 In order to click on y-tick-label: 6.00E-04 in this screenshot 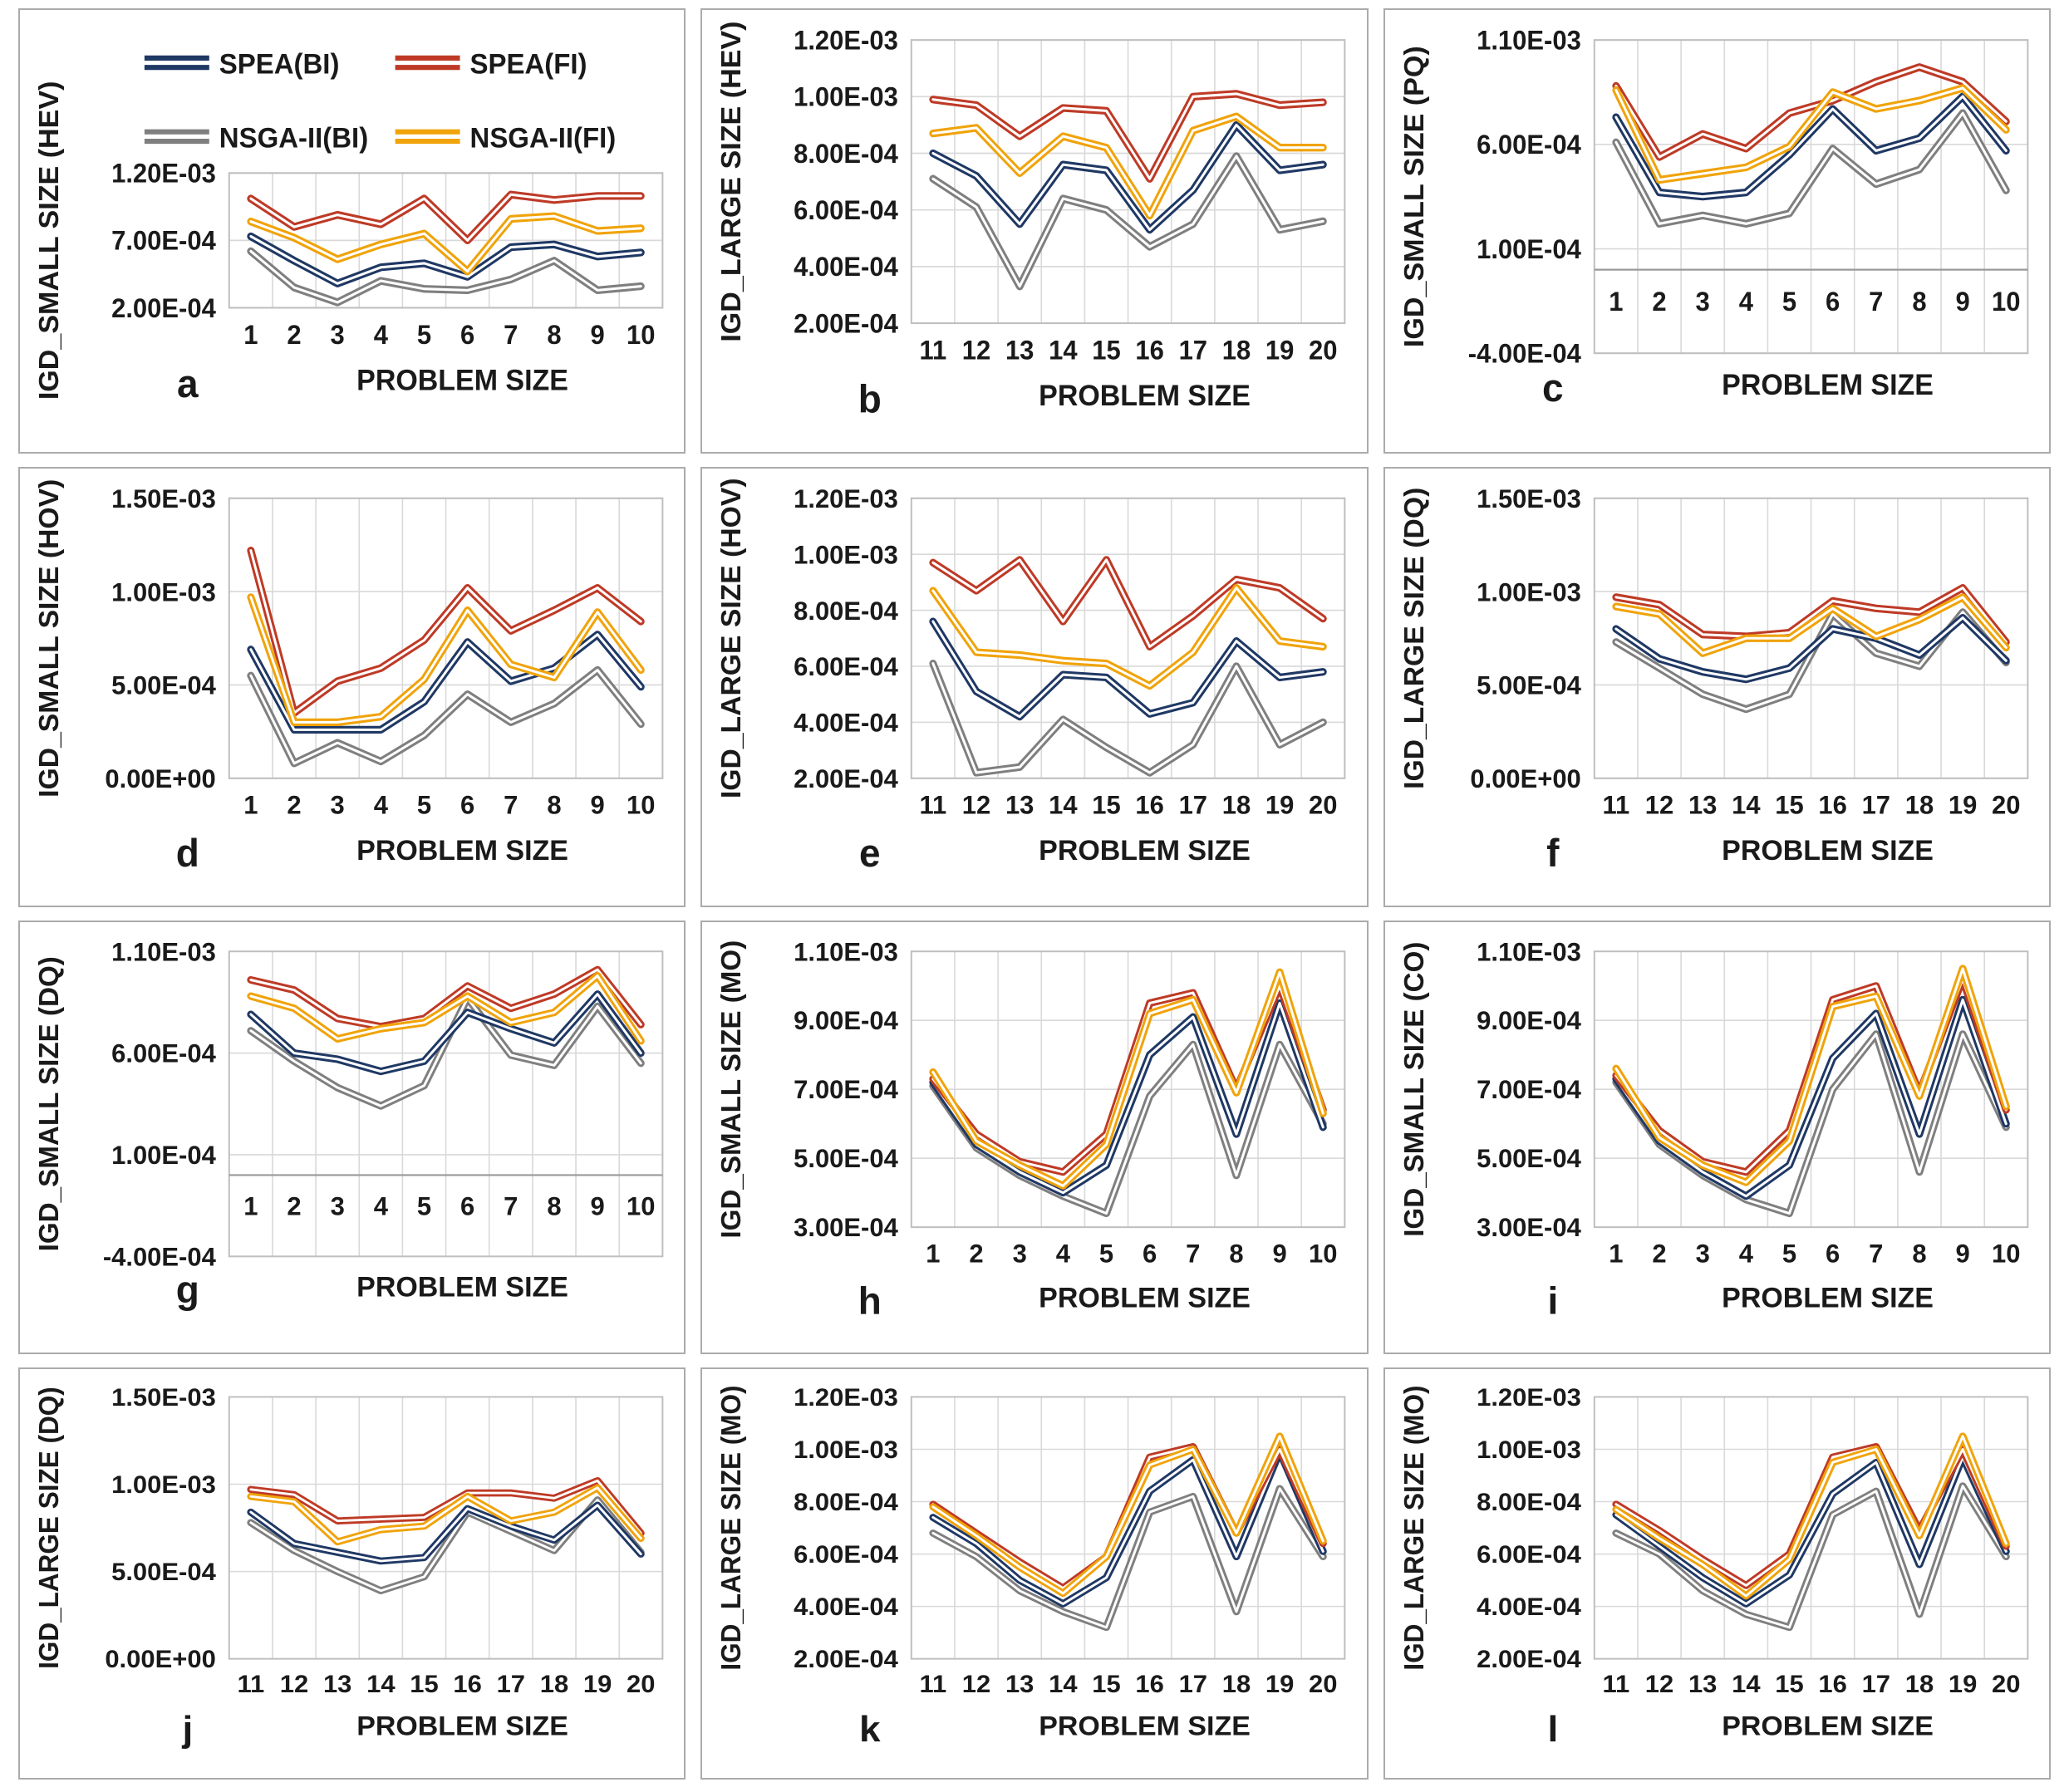, I will do `click(846, 1556)`.